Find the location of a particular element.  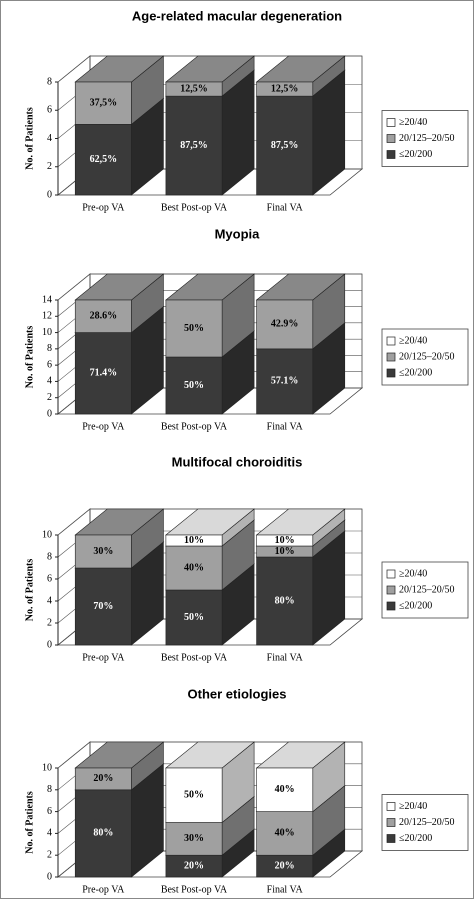

value-label: 37,5% is located at coordinates (104, 102).